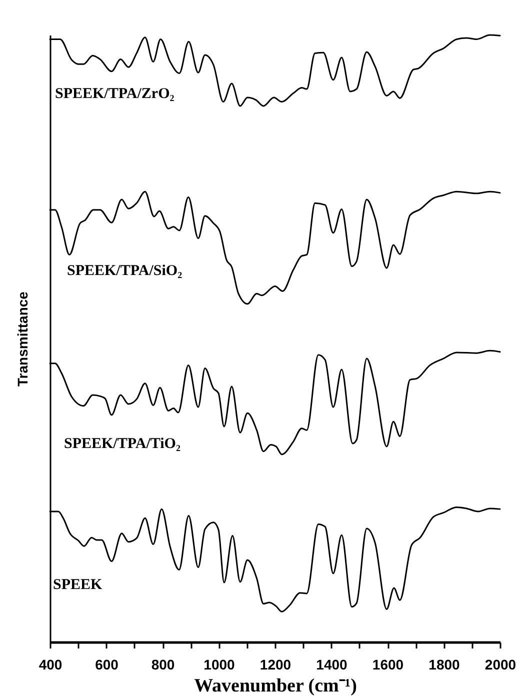 The height and width of the screenshot is (699, 524). What do you see at coordinates (22, 338) in the screenshot?
I see `y-axis-title: Transmittance` at bounding box center [22, 338].